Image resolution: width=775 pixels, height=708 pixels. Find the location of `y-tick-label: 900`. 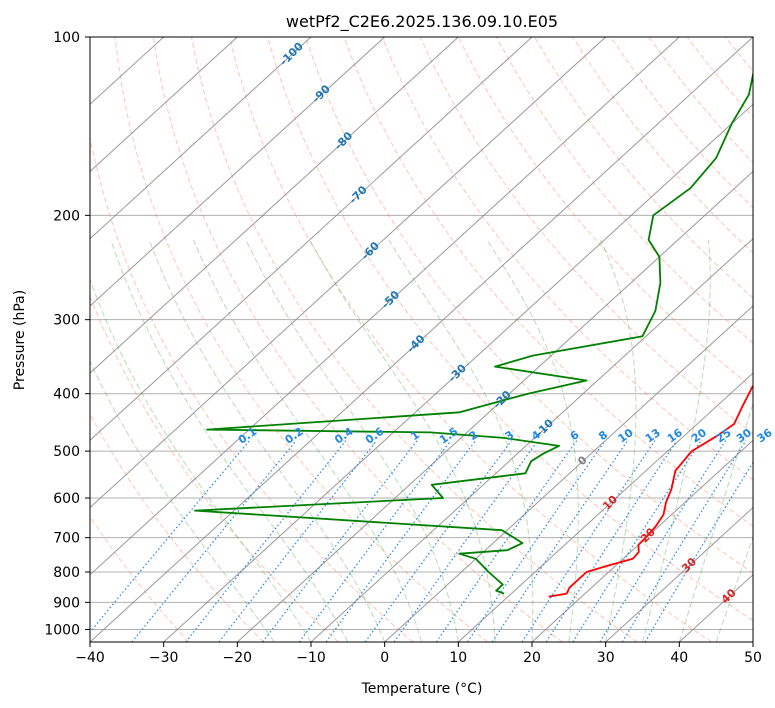

y-tick-label: 900 is located at coordinates (66, 603).